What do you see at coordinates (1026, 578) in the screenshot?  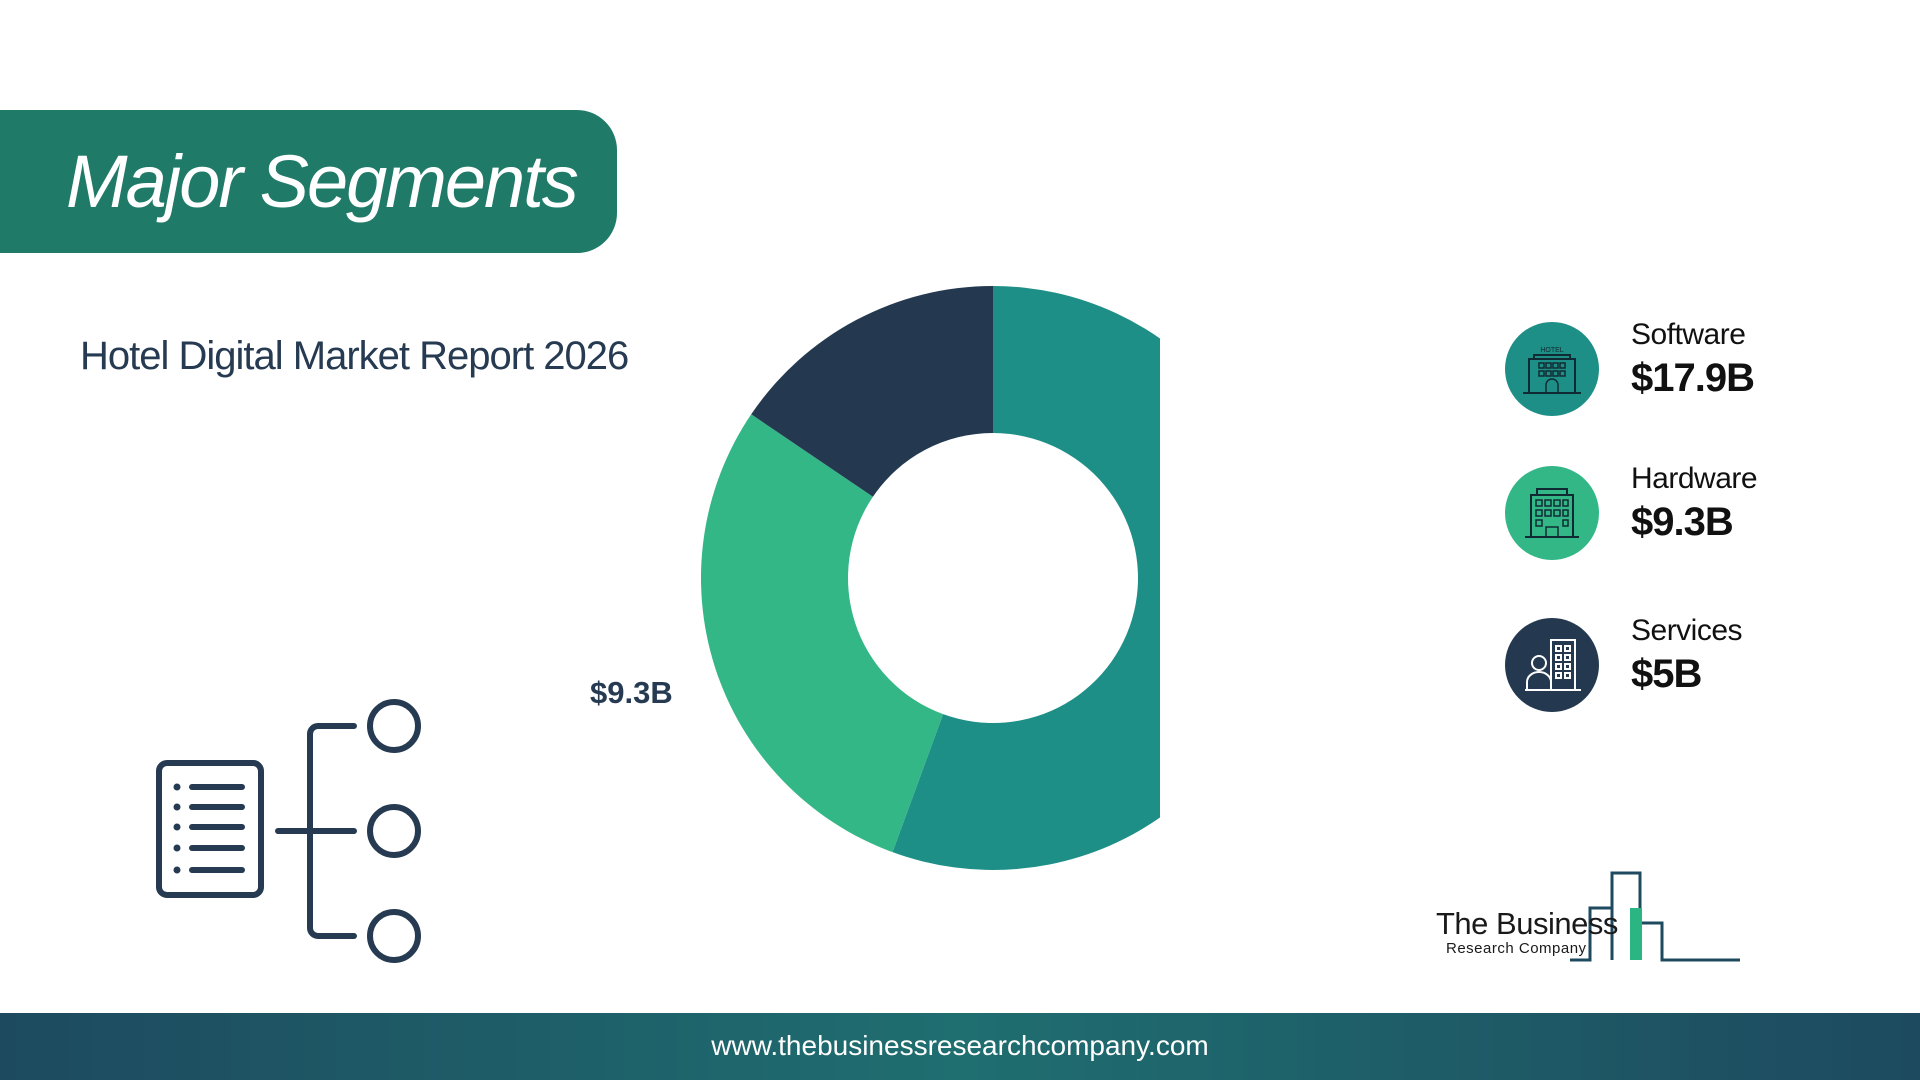 I see `donut-slice-software` at bounding box center [1026, 578].